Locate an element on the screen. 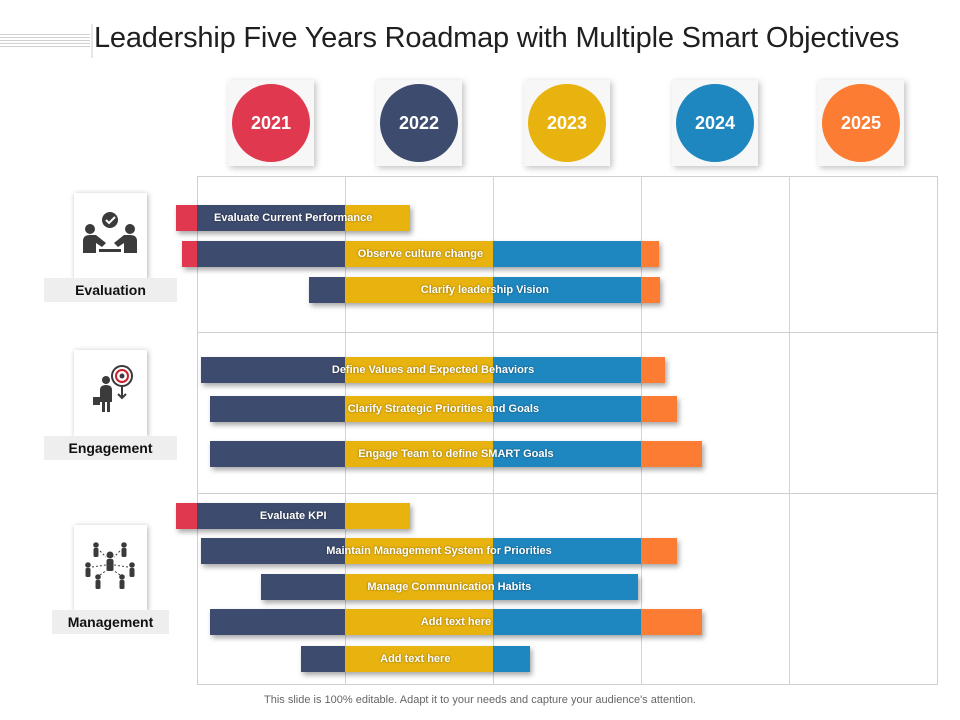 This screenshot has height=720, width=960. year-card-2023: 2023 is located at coordinates (567, 123).